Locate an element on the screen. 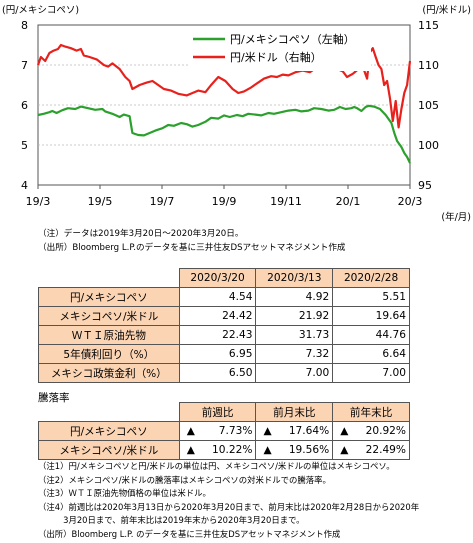 This screenshot has height=543, width=473. x-axis-ticks: 19/3 19/5 19/7 19/9 19/11 20/1 20/3 is located at coordinates (224, 196).